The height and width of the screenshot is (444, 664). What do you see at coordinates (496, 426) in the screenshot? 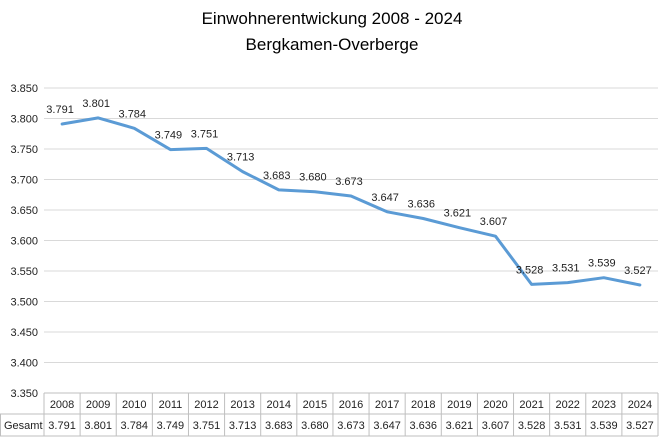
I see `table-value-cell: 3.607` at bounding box center [496, 426].